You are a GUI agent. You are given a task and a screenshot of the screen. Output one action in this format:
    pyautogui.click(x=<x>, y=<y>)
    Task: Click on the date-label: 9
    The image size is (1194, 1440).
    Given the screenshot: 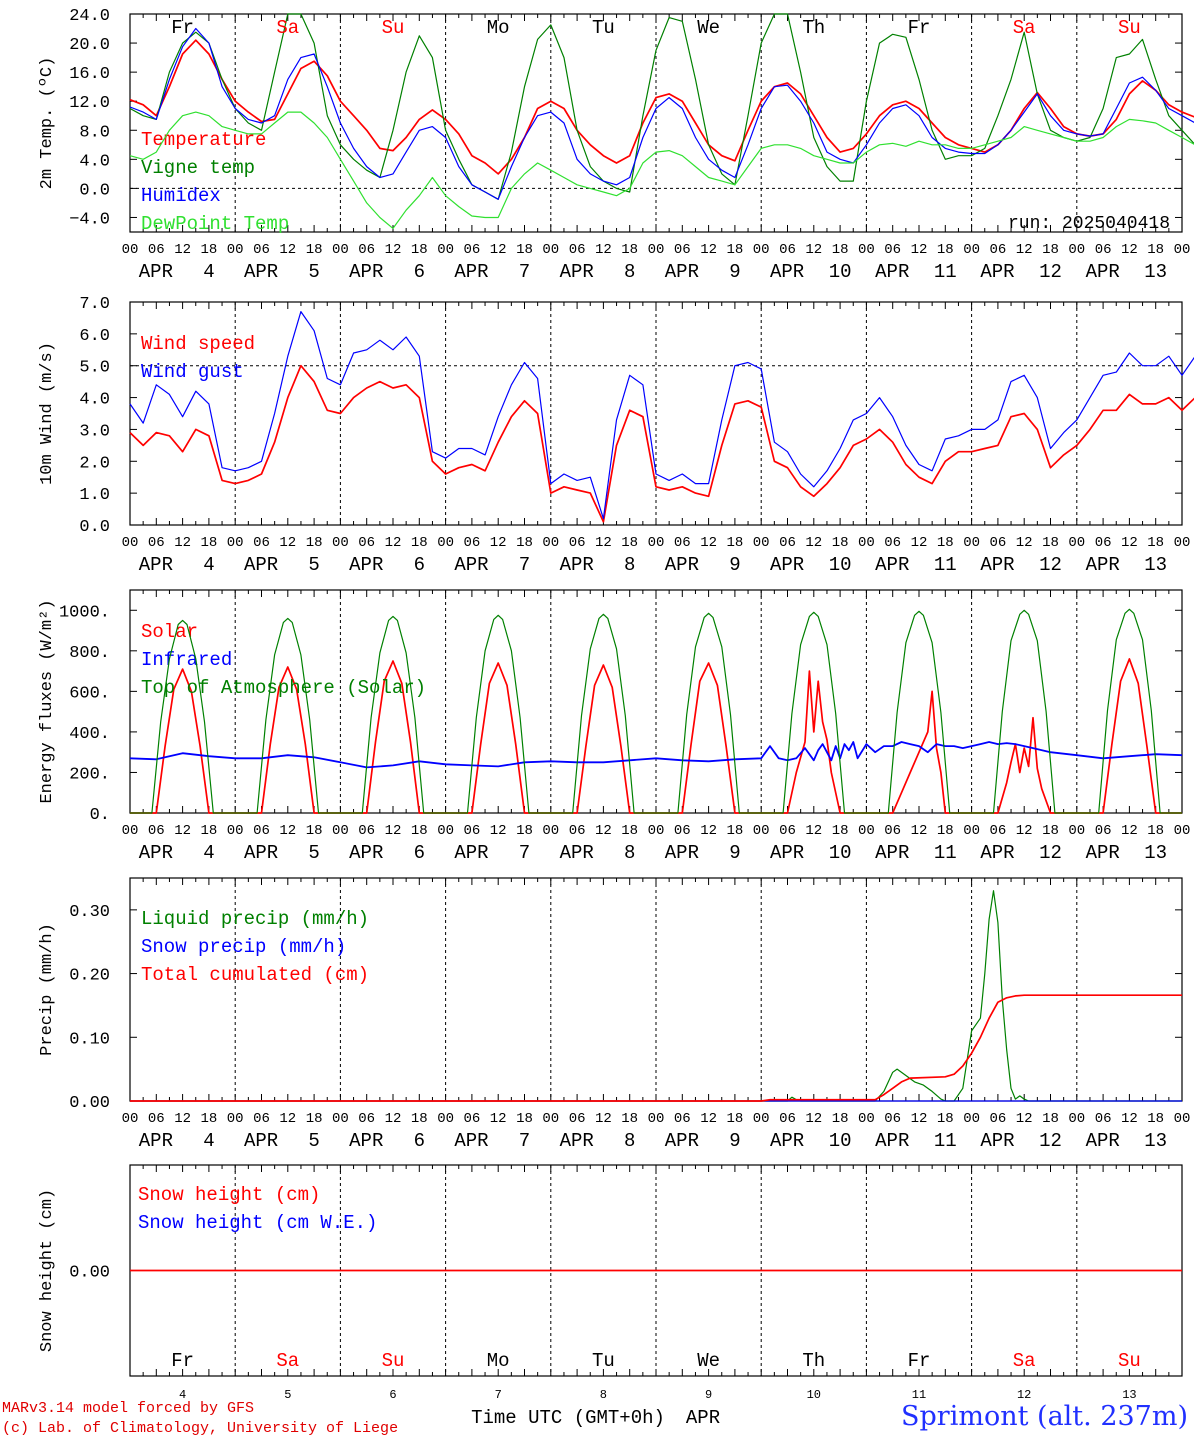 What is the action you would take?
    pyautogui.click(x=734, y=853)
    